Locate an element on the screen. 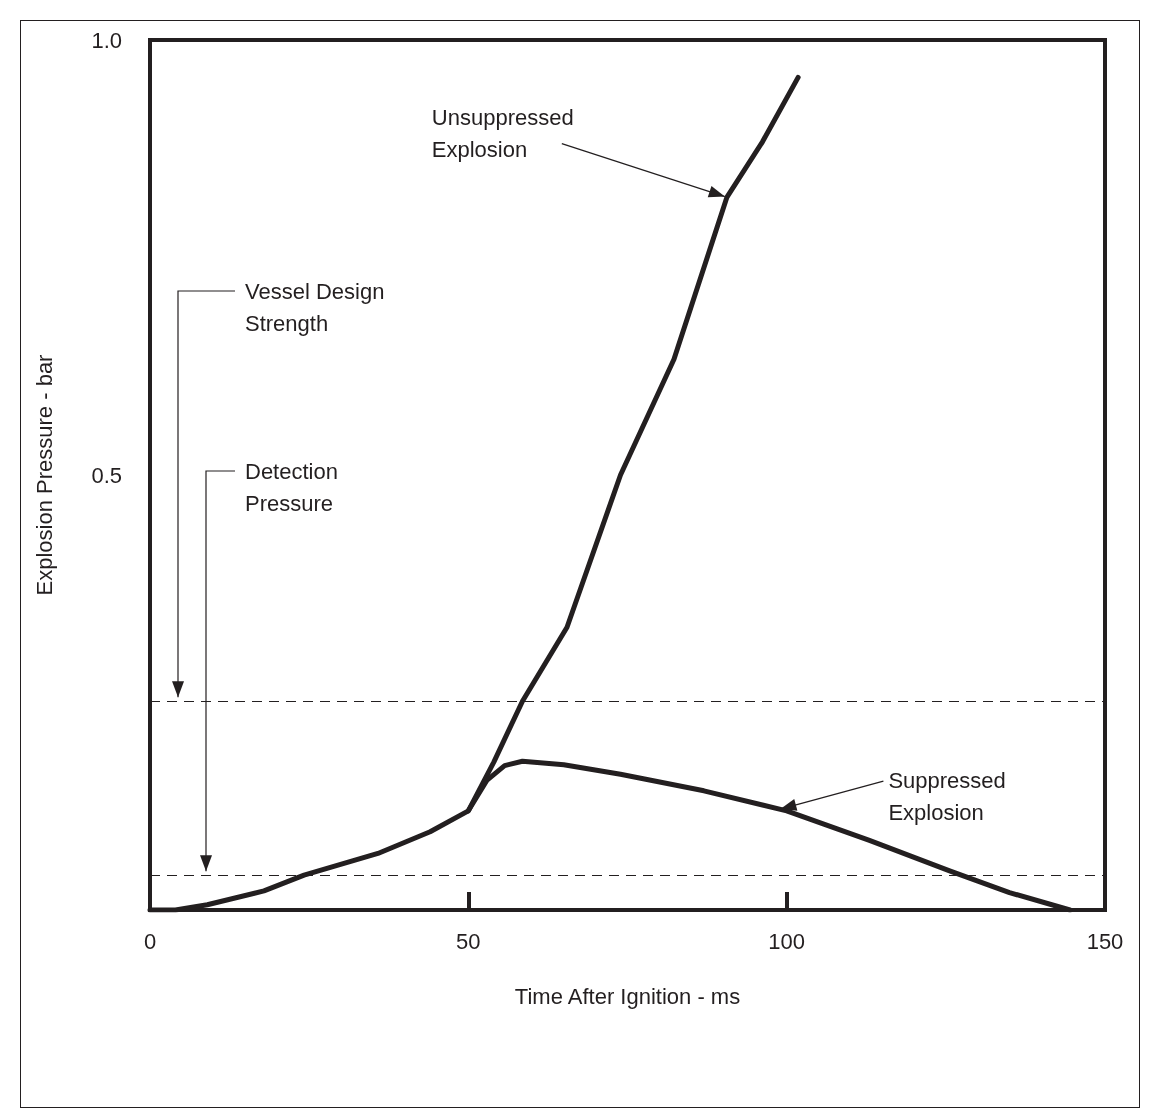 This screenshot has width=1150, height=1118. x-tick-label: 150 is located at coordinates (1105, 941).